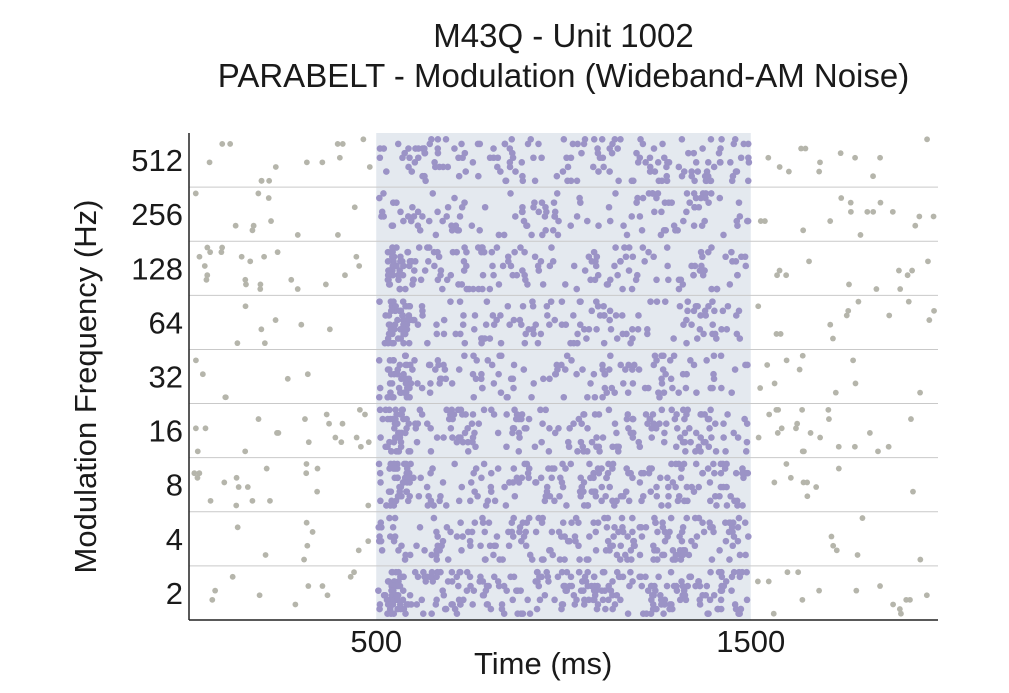 The image size is (1009, 693). Describe the element at coordinates (174, 539) in the screenshot. I see `y-tick-label: 4` at that location.